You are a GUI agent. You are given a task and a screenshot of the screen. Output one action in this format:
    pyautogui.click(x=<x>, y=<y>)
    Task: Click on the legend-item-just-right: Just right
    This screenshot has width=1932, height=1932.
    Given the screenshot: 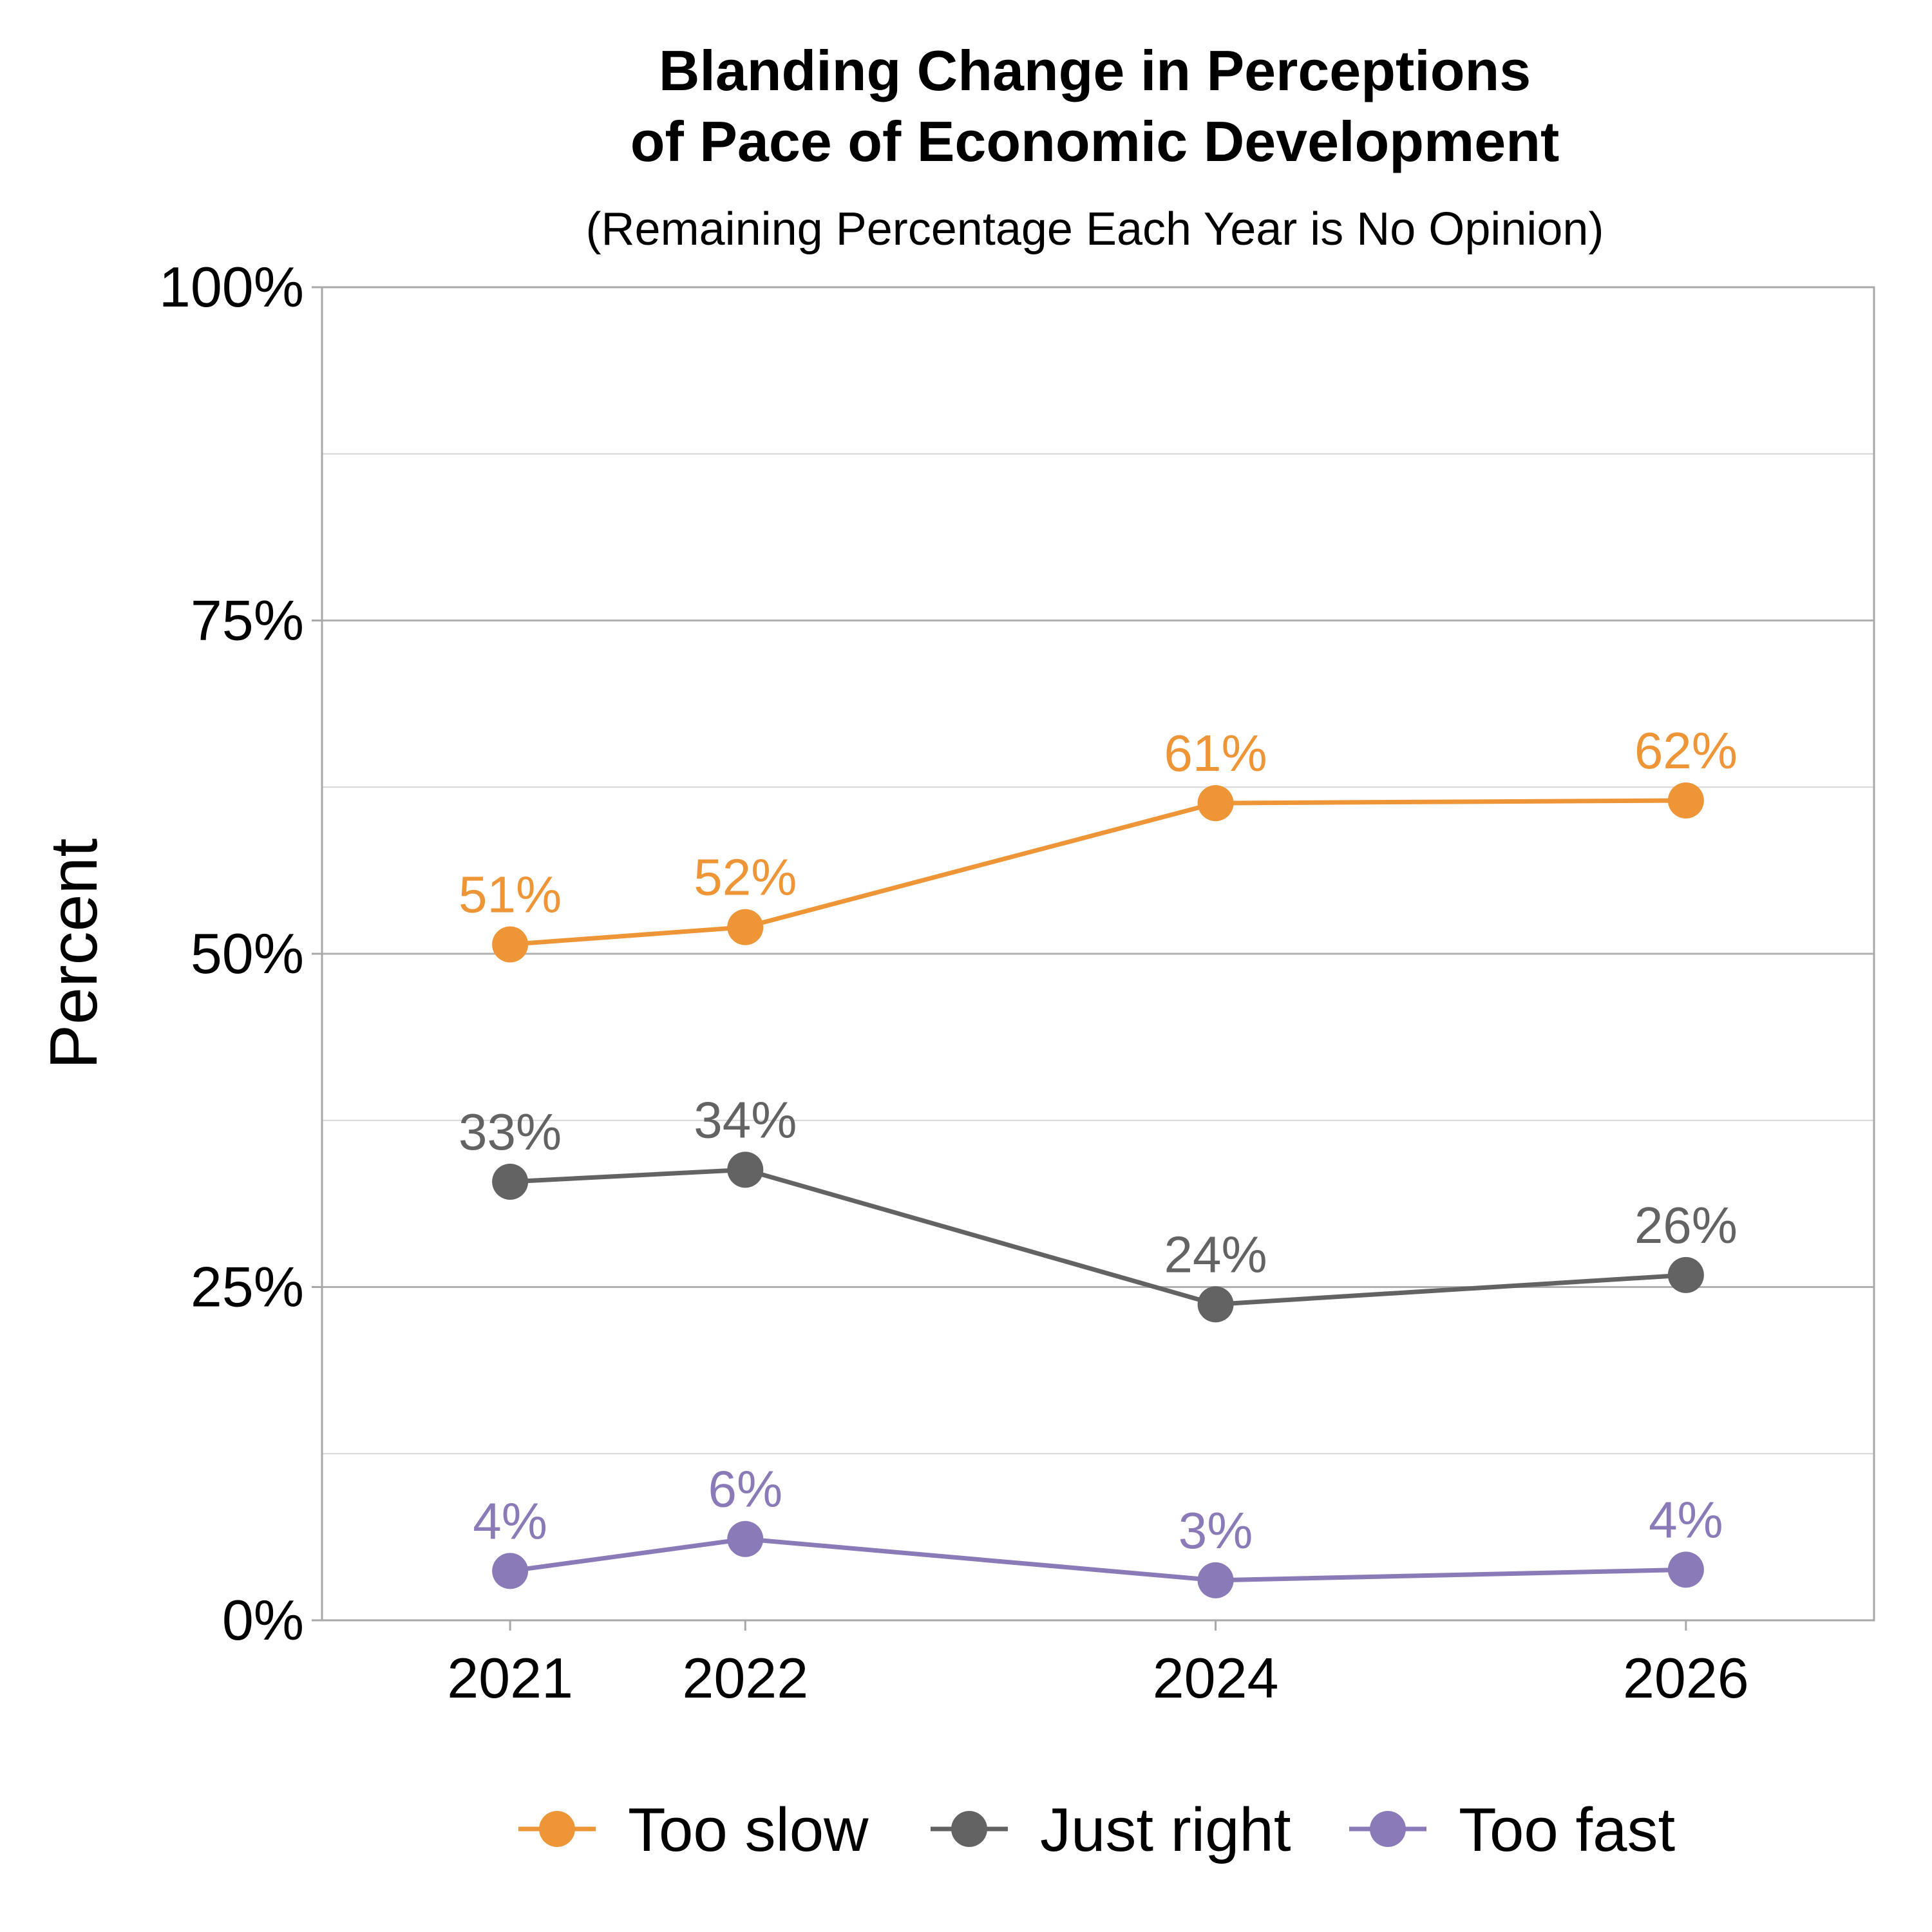 What is the action you would take?
    pyautogui.click(x=1111, y=1830)
    